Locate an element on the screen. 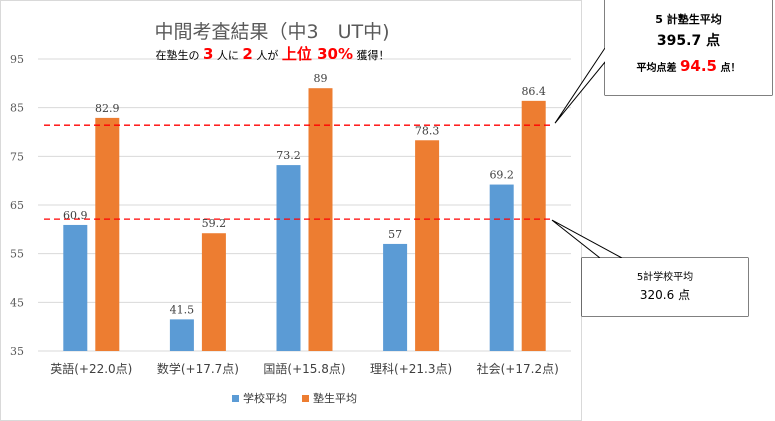 This screenshot has height=421, width=775. x-tick-label: 社会(+17.2点) is located at coordinates (518, 368).